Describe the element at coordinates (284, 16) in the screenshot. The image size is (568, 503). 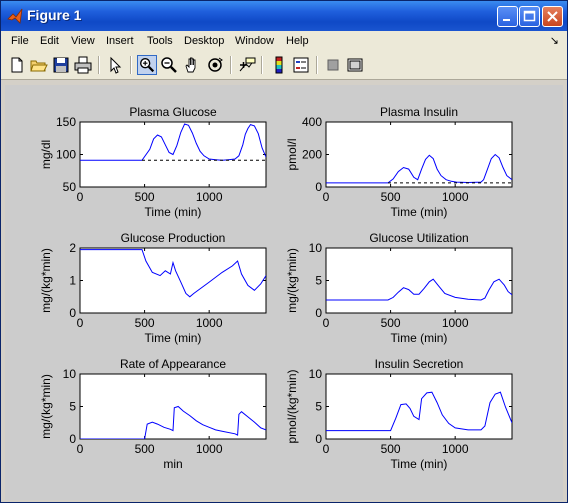
I see `title-bar: Figure 1` at that location.